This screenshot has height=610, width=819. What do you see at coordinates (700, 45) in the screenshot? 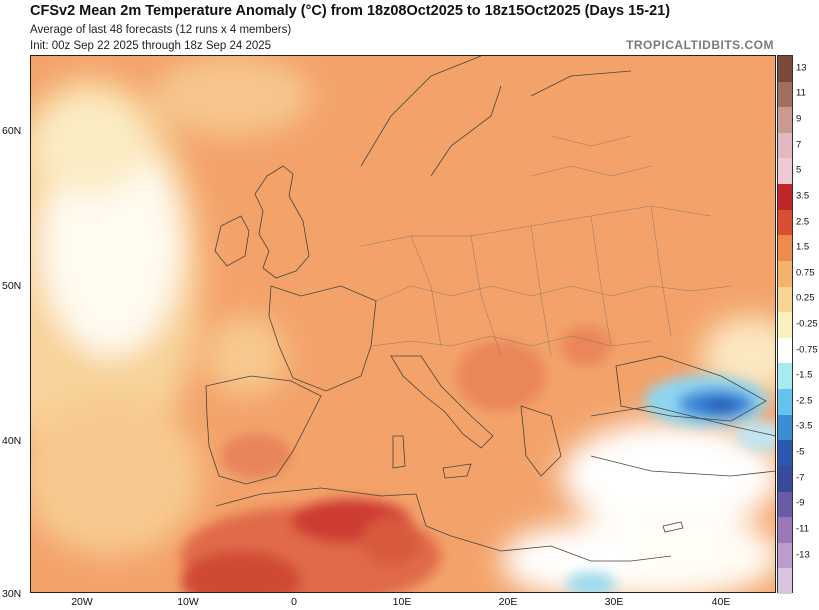
I see `brand-watermark: TROPICALTIDBITS.COM` at bounding box center [700, 45].